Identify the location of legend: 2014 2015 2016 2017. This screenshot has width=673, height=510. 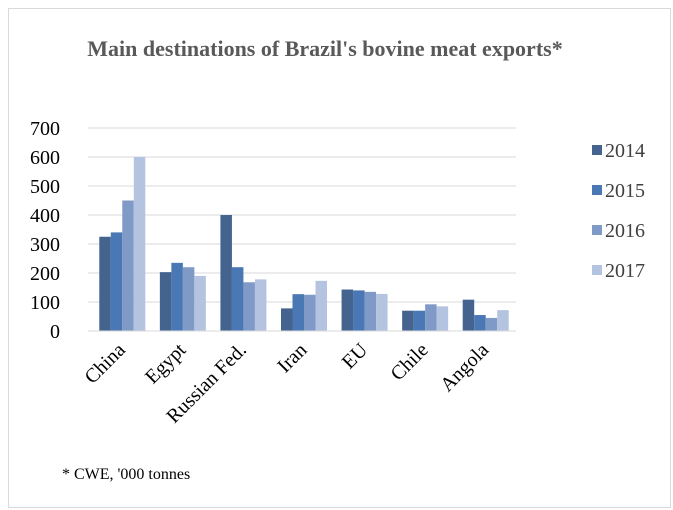
(618, 211).